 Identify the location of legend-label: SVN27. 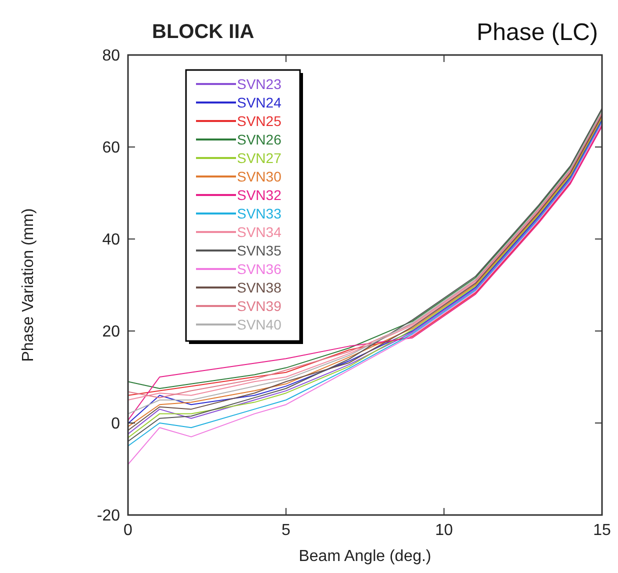
(259, 158).